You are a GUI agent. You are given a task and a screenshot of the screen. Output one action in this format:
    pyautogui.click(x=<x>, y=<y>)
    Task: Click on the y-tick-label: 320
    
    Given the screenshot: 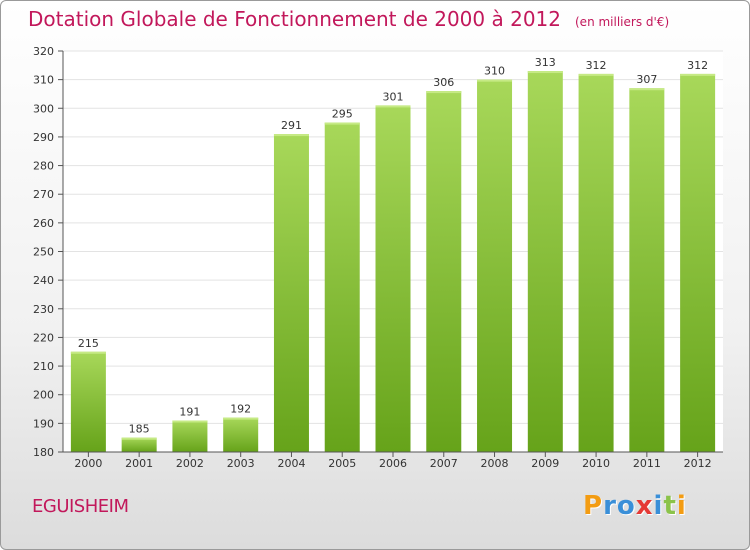 What is the action you would take?
    pyautogui.click(x=43, y=51)
    